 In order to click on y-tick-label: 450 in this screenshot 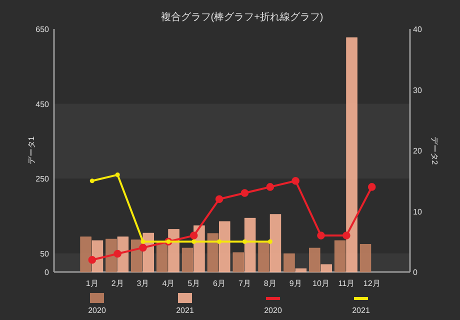, I will do `click(43, 104)`.